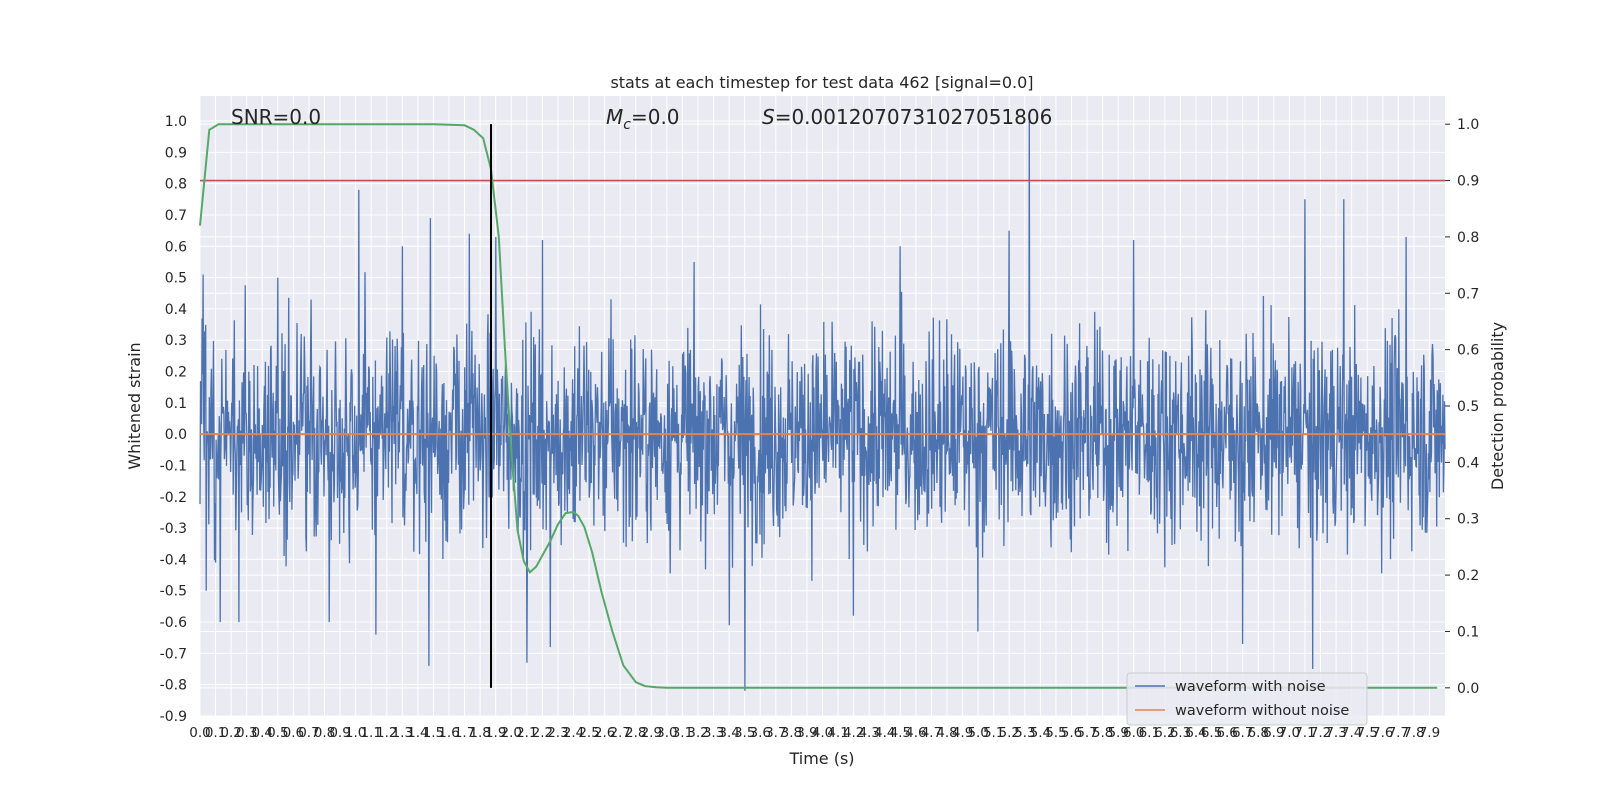  I want to click on x-tick-label: 3.8, so click(791, 733).